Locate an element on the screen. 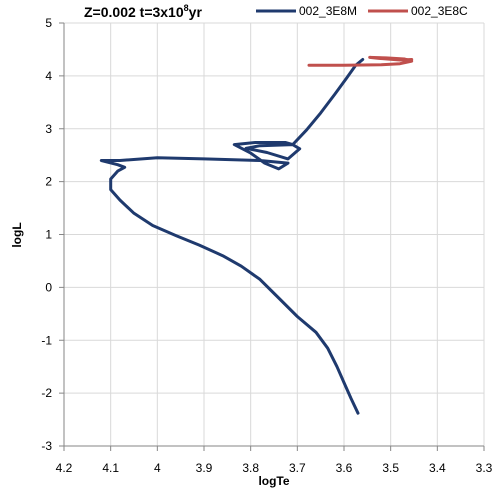 This screenshot has width=500, height=491. y-tick-label: 3 is located at coordinates (48, 129).